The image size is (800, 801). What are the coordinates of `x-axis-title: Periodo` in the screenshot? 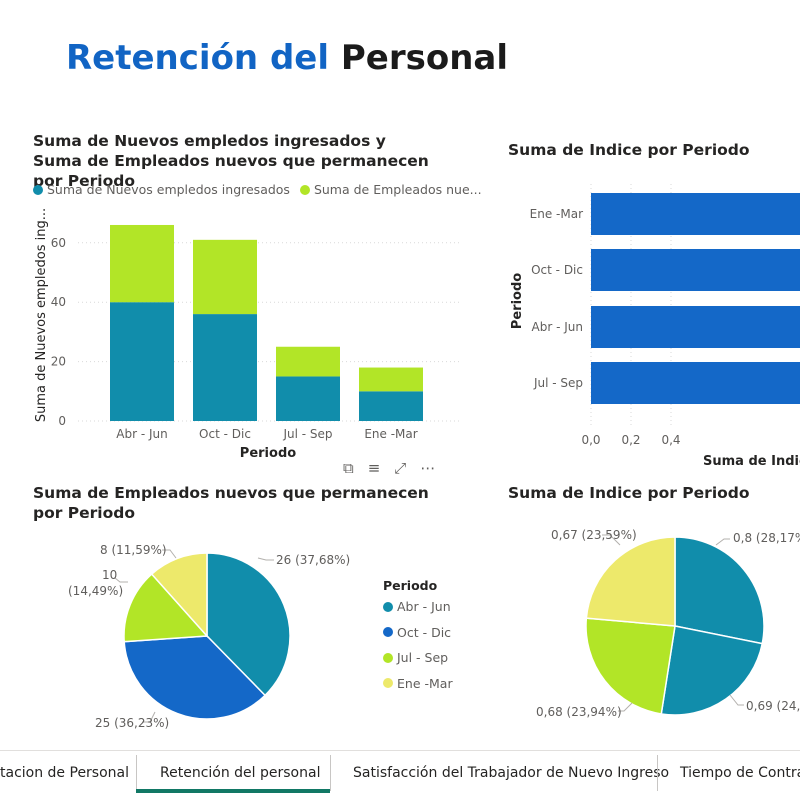 It's located at (268, 453).